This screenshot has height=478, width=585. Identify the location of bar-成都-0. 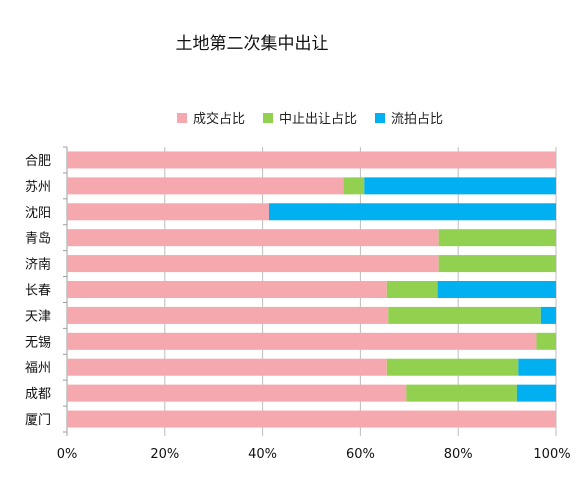
(237, 393).